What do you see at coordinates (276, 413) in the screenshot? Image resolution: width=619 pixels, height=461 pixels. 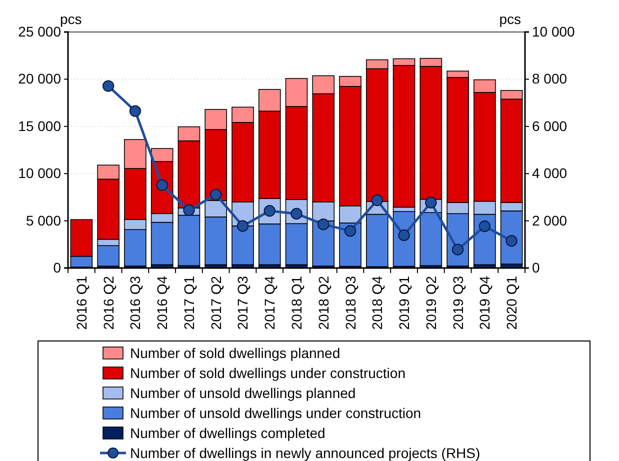 I see `legend-label: Number of unsold dwellings under construction` at bounding box center [276, 413].